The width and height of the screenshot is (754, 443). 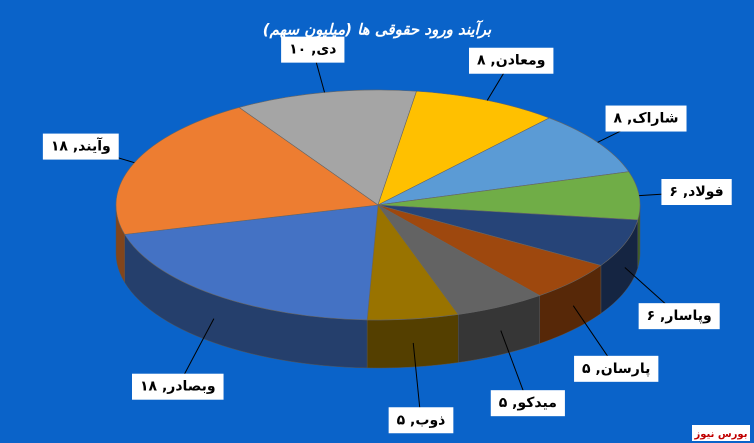 I want to click on value-label: ومعادن, ۸, so click(x=511, y=61).